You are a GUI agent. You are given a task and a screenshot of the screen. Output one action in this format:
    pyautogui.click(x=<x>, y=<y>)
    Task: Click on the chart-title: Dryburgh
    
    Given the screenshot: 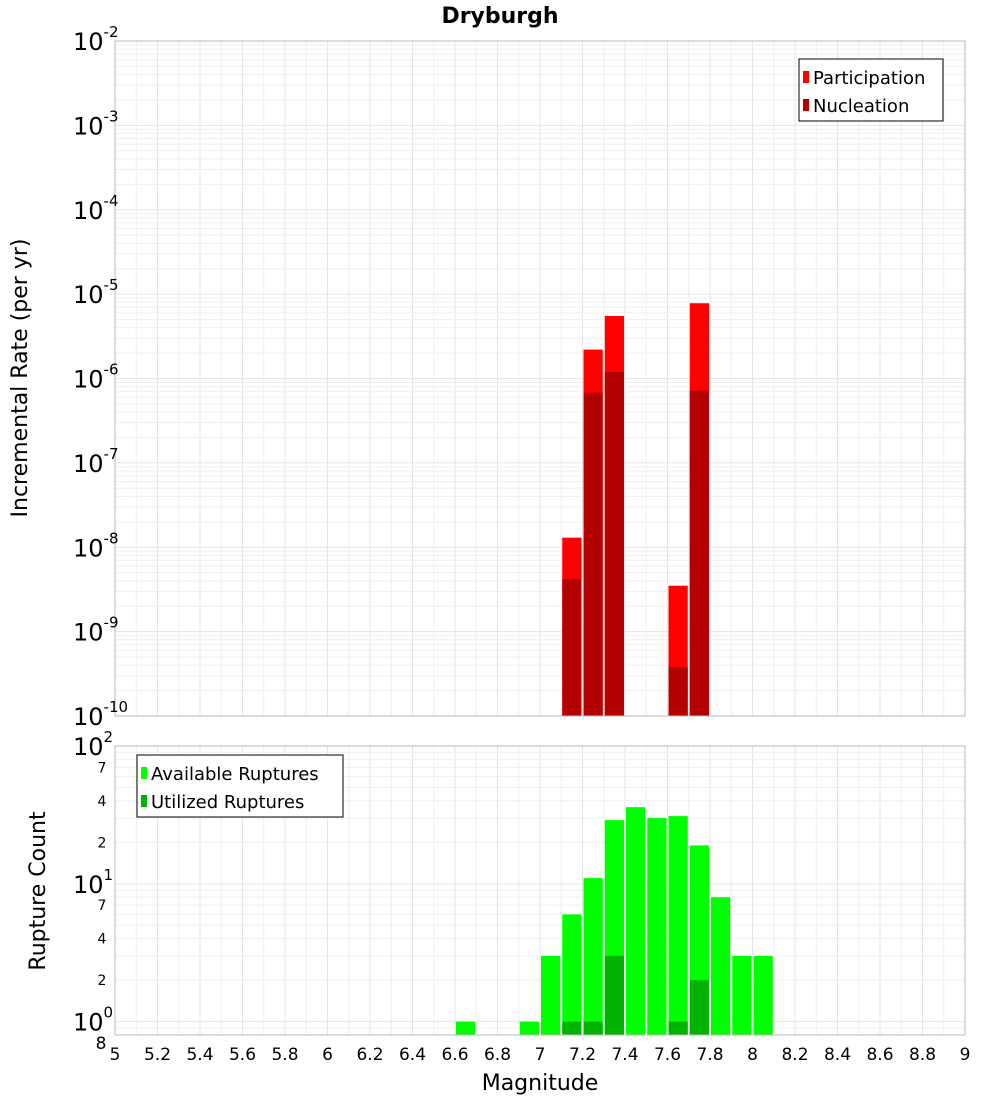 What is the action you would take?
    pyautogui.click(x=499, y=16)
    